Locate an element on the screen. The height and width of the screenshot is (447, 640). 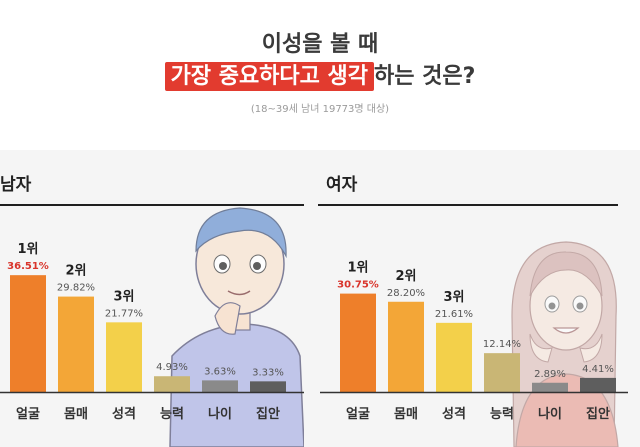
title-highlight: 가장 중요하다고 생각 is located at coordinates (269, 76).